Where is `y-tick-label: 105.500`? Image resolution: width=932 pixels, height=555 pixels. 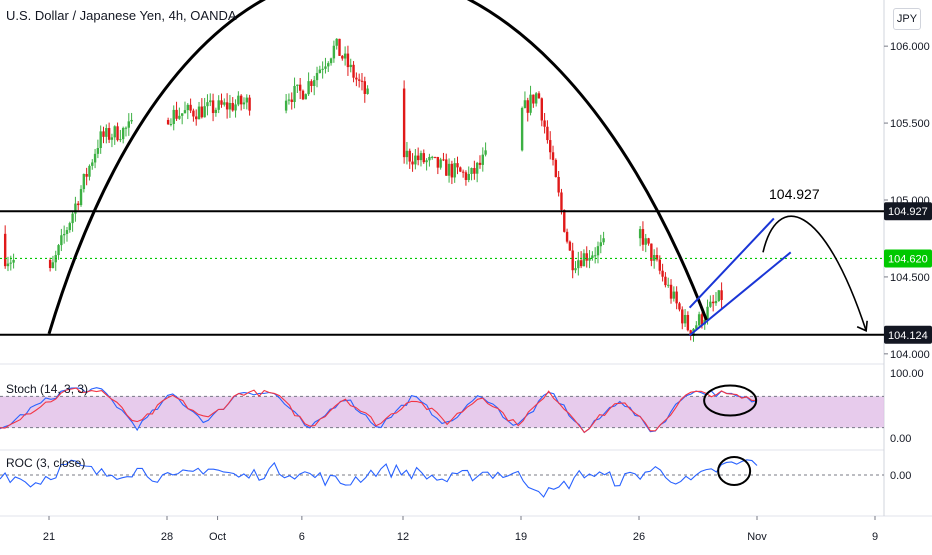 y-tick-label: 105.500 is located at coordinates (910, 124).